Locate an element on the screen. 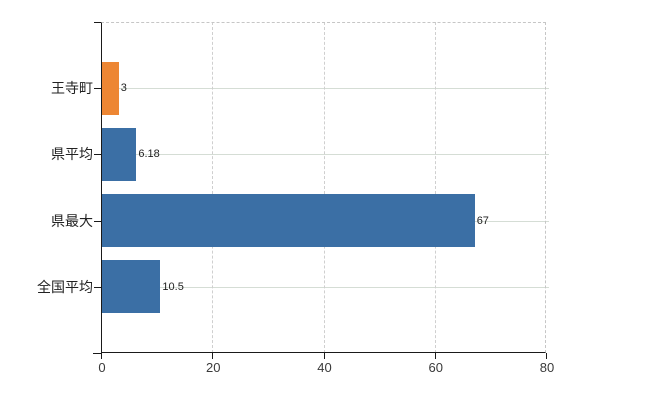 This screenshot has height=400, width=650. x-axis-left-extension is located at coordinates (97, 353).